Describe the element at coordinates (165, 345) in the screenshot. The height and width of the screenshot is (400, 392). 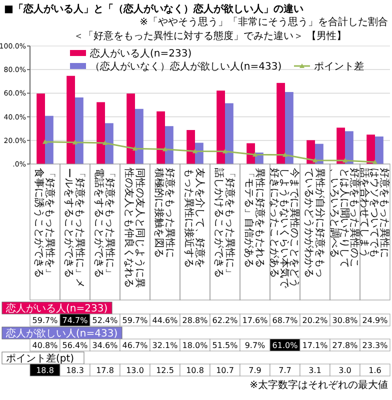
I see `data-label: 32.1%` at that location.